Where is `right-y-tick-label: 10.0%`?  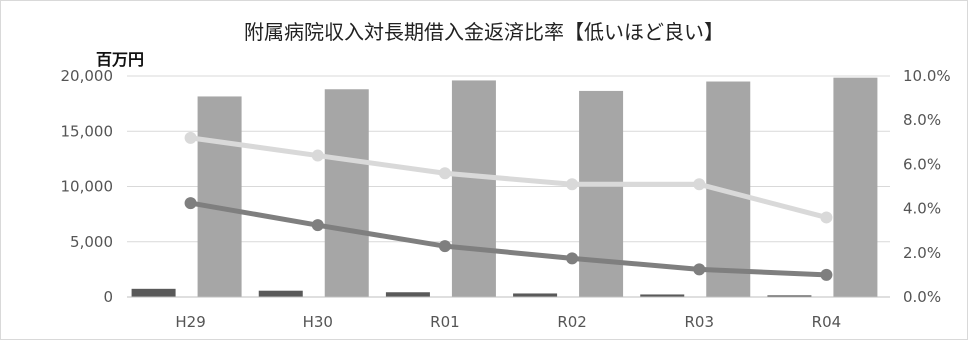
right-y-tick-label: 10.0% is located at coordinates (927, 76).